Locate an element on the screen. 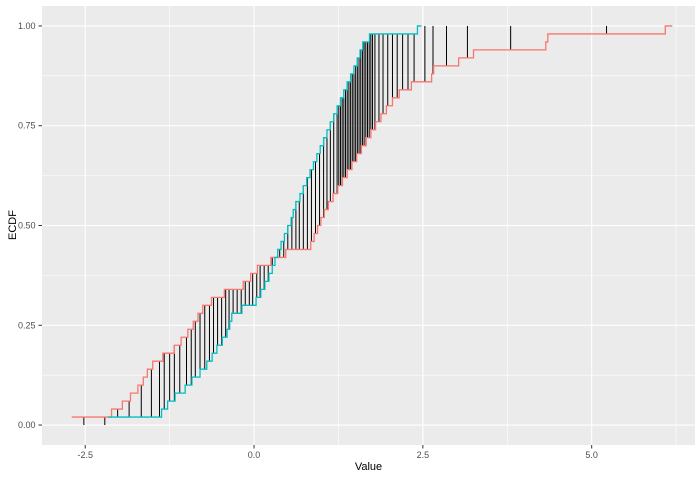 The image size is (700, 480). x-tick-label: 5.0 is located at coordinates (591, 455).